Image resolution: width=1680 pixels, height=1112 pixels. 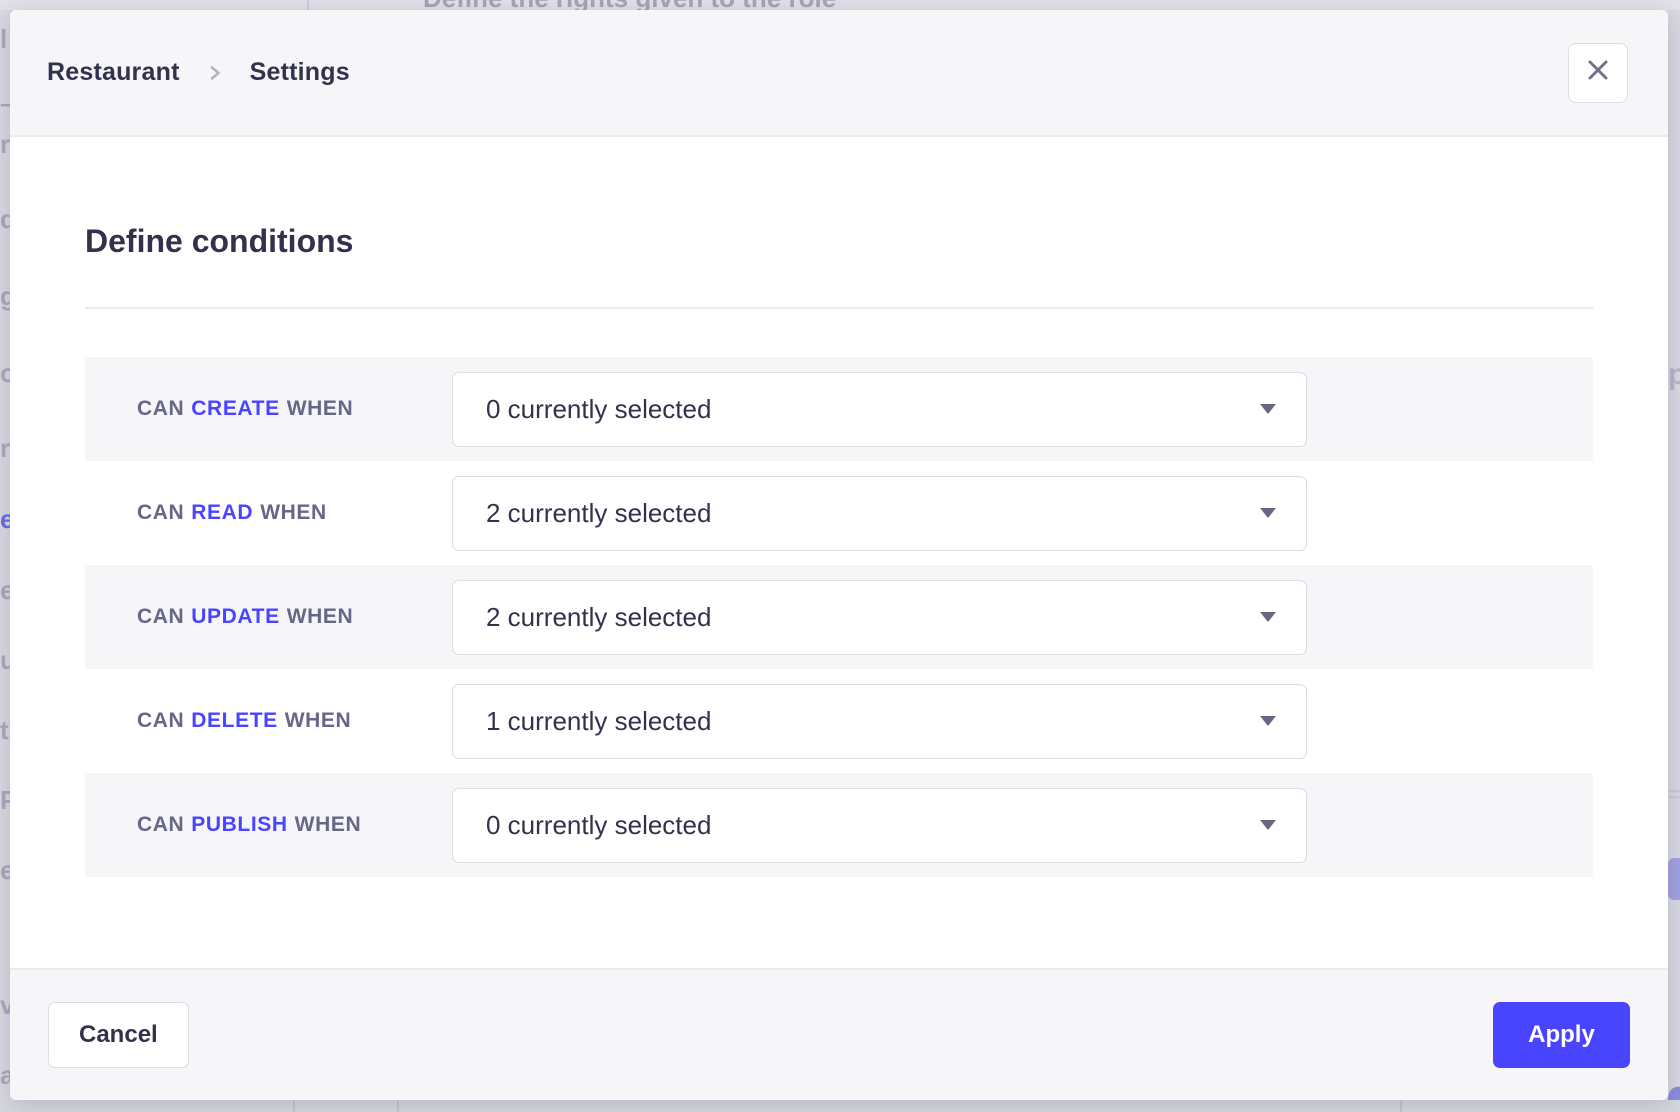 I want to click on create-conditions-select: 0 currently selected, so click(x=879, y=409).